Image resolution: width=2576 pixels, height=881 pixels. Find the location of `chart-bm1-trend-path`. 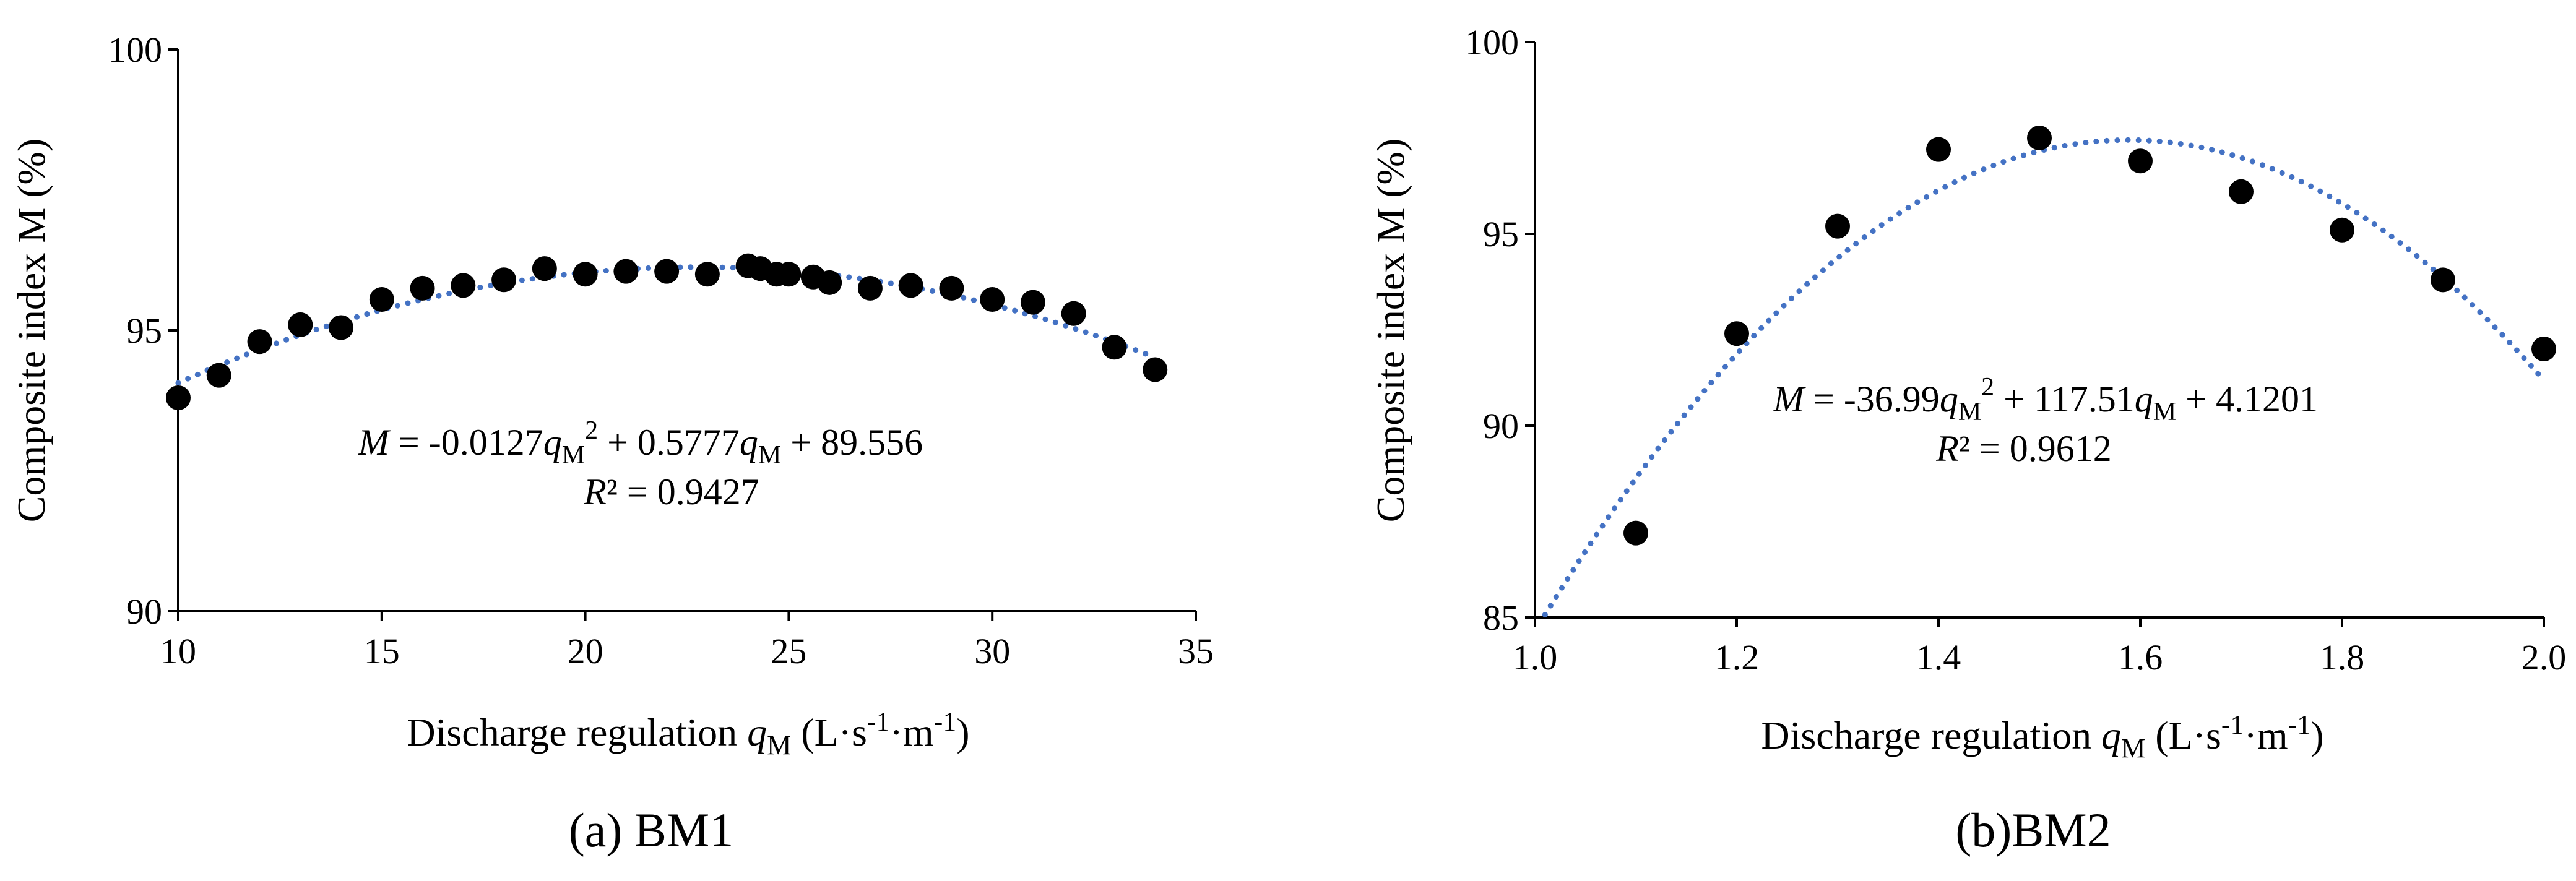

chart-bm1-trend-path is located at coordinates (666, 325).